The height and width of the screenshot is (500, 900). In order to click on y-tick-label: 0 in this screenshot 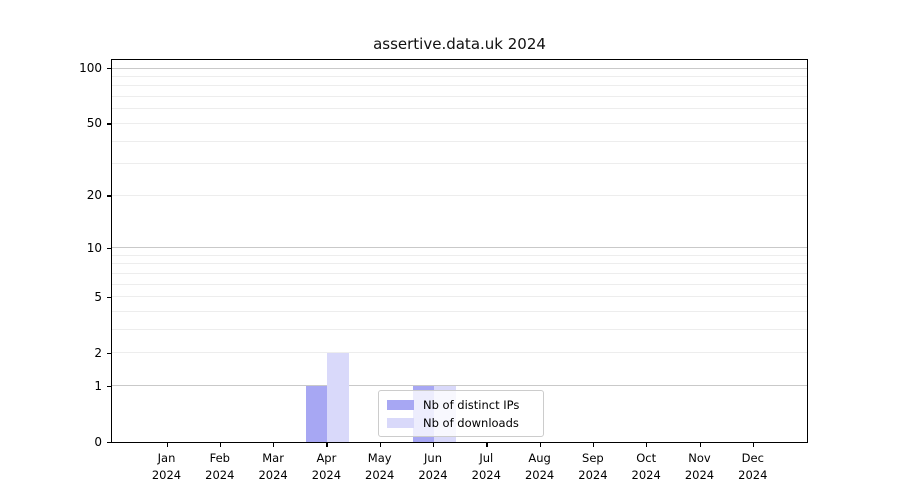, I will do `click(98, 442)`.